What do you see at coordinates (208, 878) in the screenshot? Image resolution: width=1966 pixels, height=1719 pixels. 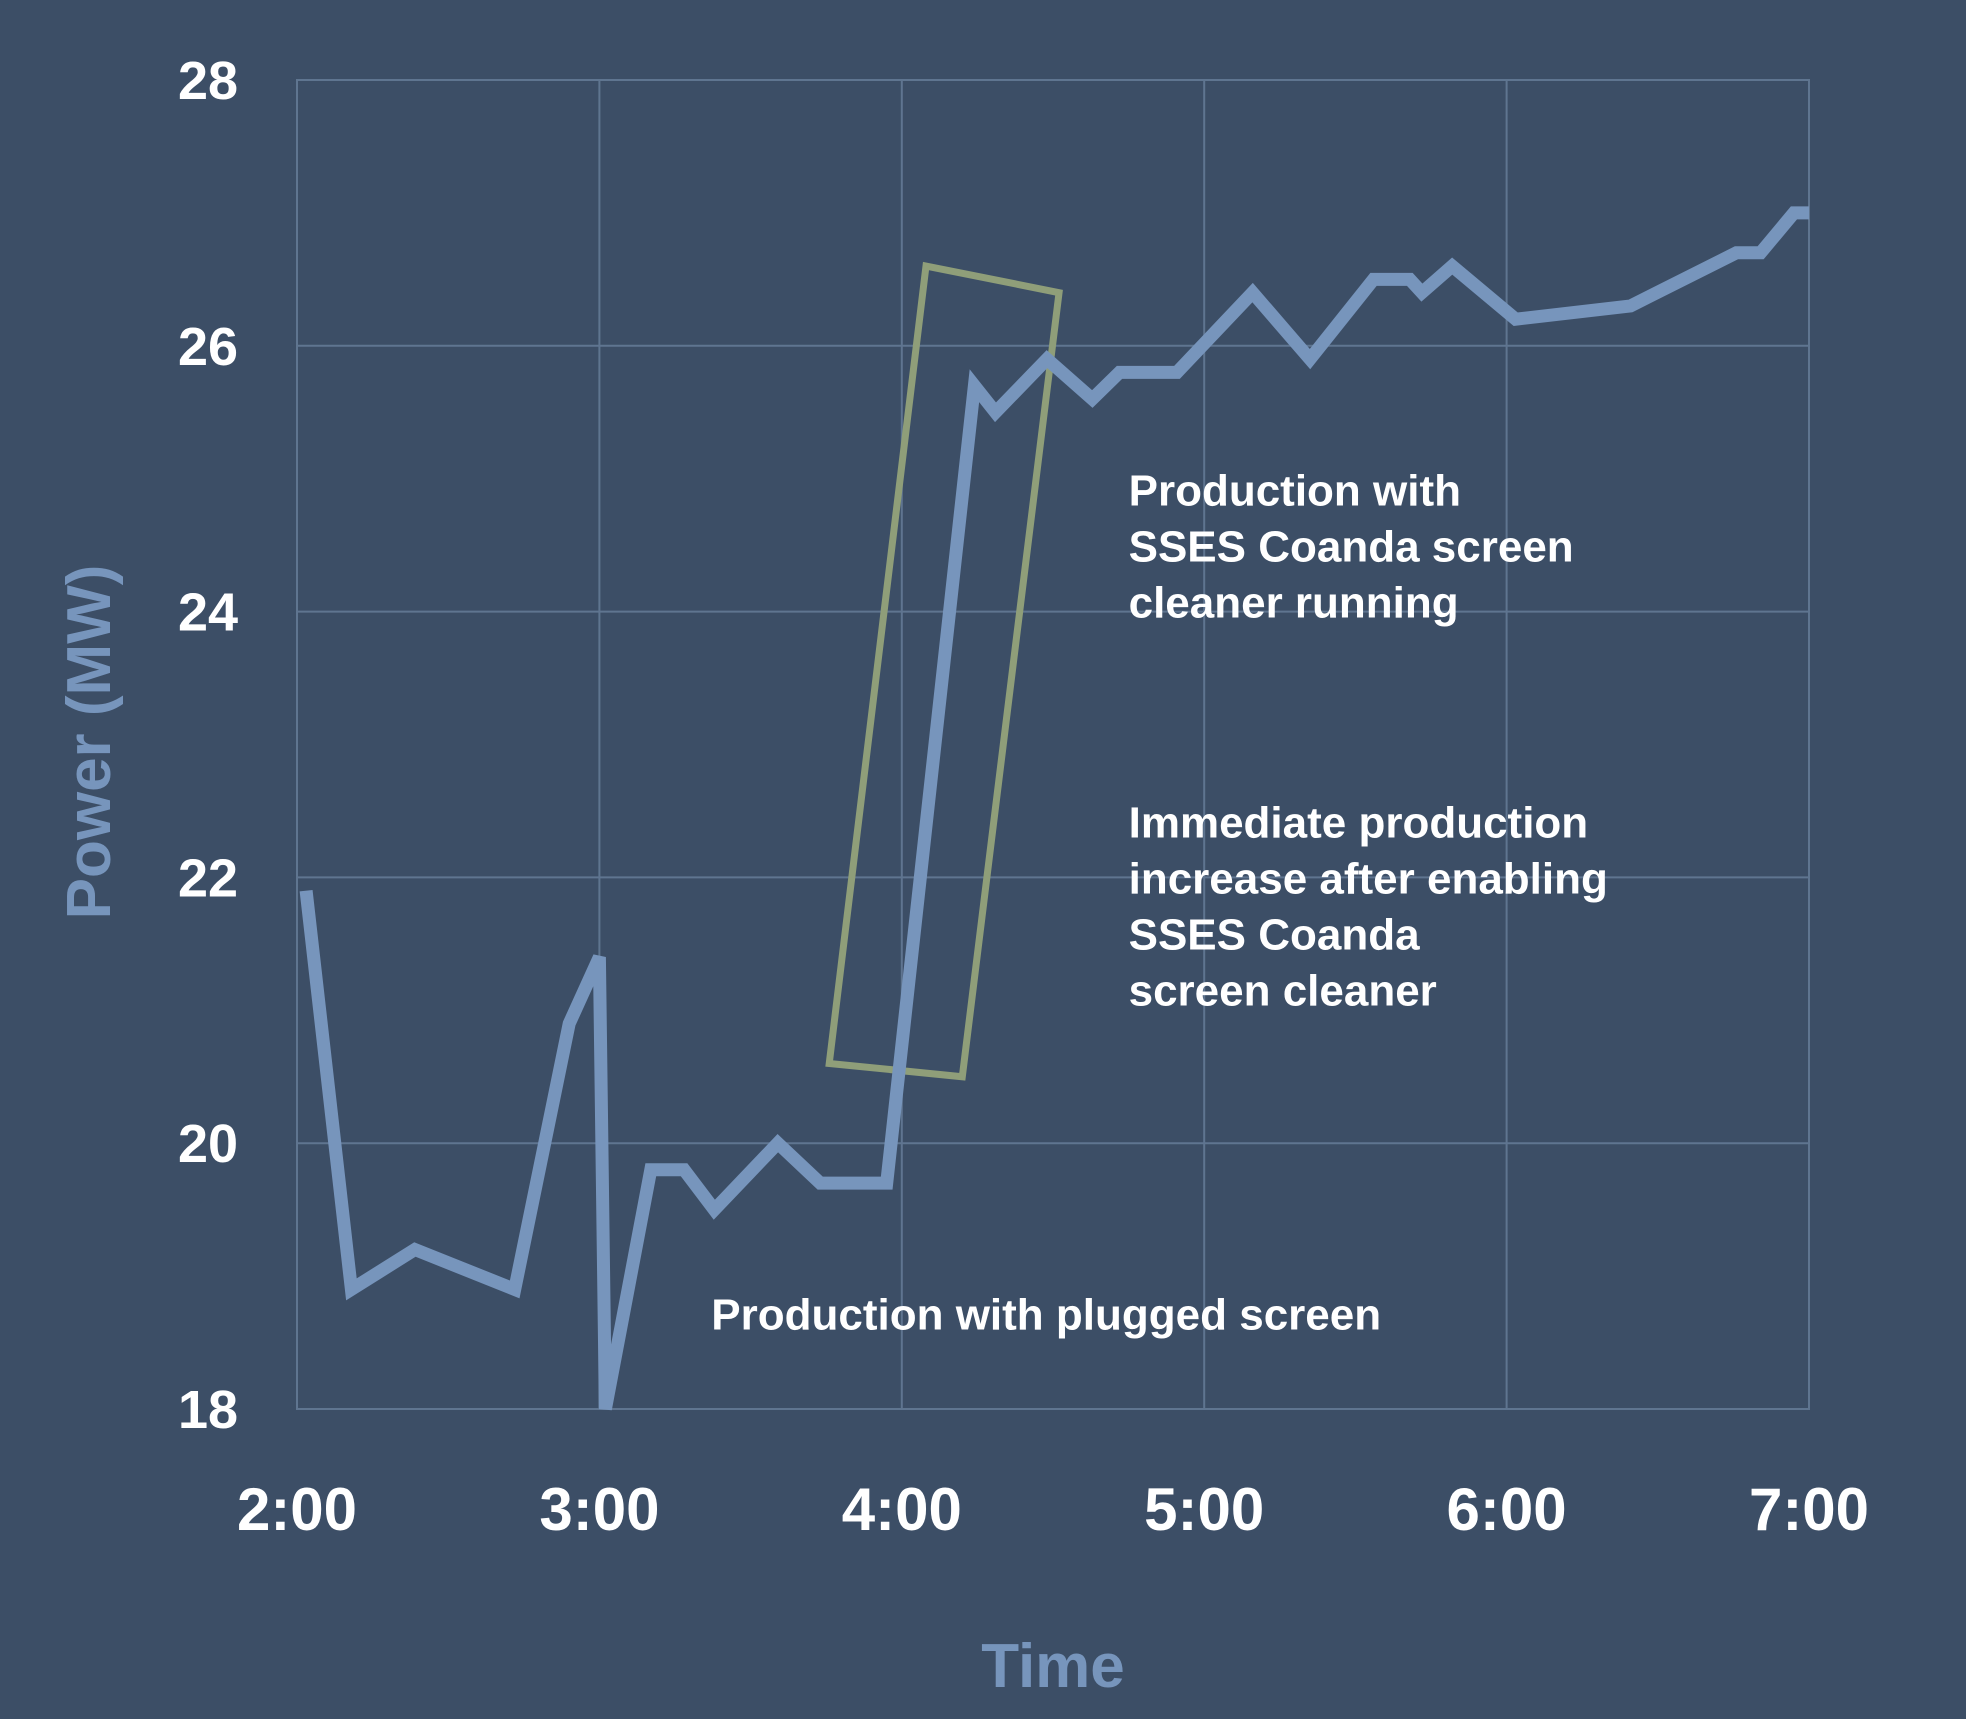 I see `y-tick-label: 22` at bounding box center [208, 878].